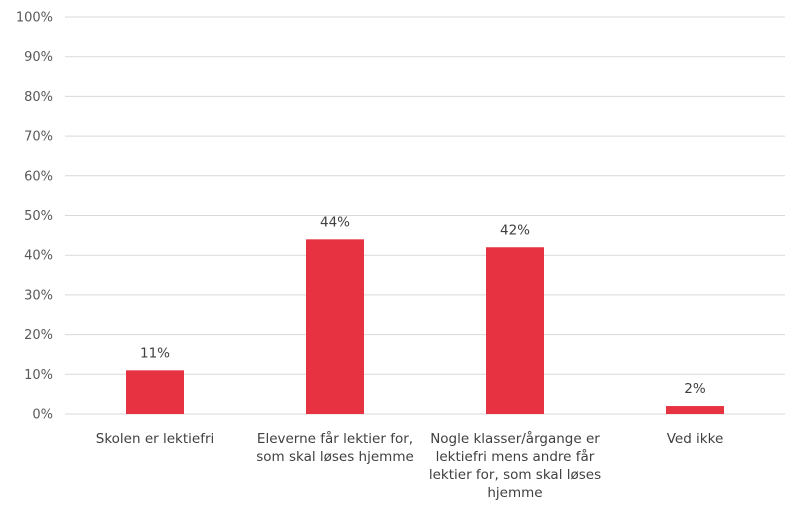  I want to click on data-label: 42%, so click(515, 230).